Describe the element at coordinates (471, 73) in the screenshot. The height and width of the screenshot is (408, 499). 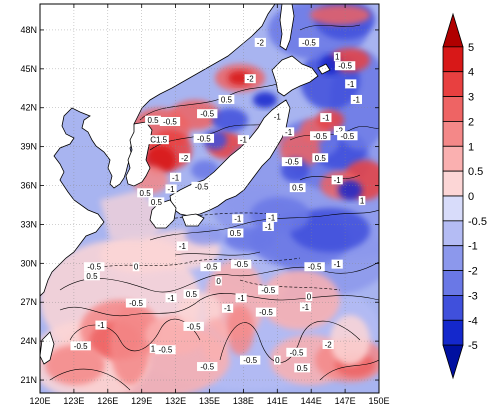
I see `colorbar-level-label: 4` at that location.